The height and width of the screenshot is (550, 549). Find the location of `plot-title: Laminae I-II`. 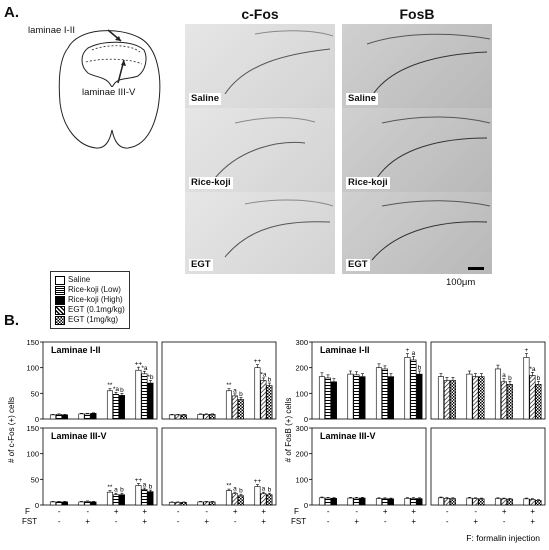

plot-title: Laminae I-II is located at coordinates (76, 350).